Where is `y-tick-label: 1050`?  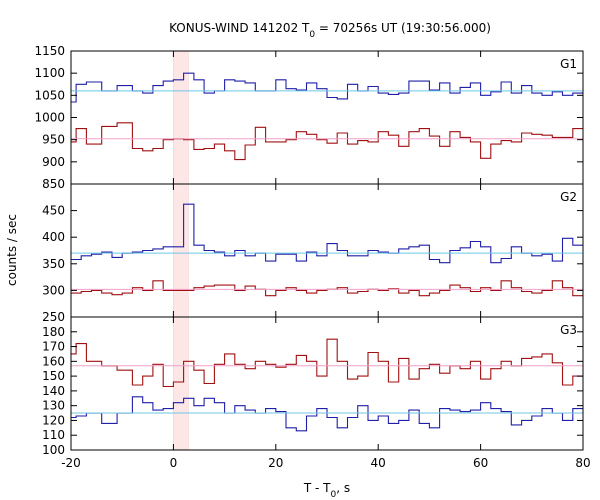 y-tick-label: 1050 is located at coordinates (49, 95).